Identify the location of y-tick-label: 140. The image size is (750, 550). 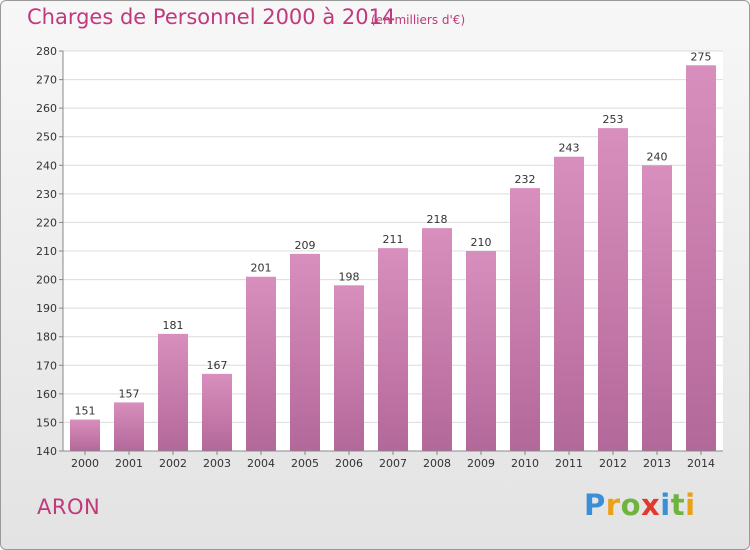
(46, 451).